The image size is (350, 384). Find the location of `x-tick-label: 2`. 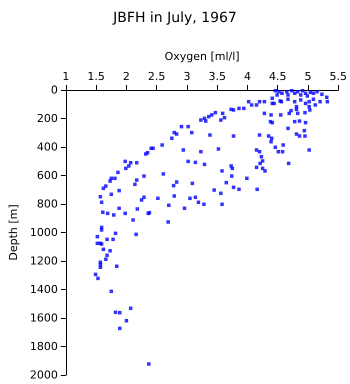

x-tick-label: 2 is located at coordinates (126, 76).